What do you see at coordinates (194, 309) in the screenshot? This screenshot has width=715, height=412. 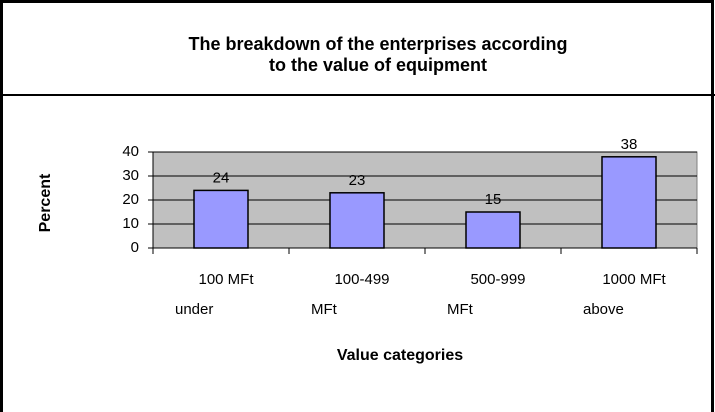 I see `x-tick-label: under` at bounding box center [194, 309].